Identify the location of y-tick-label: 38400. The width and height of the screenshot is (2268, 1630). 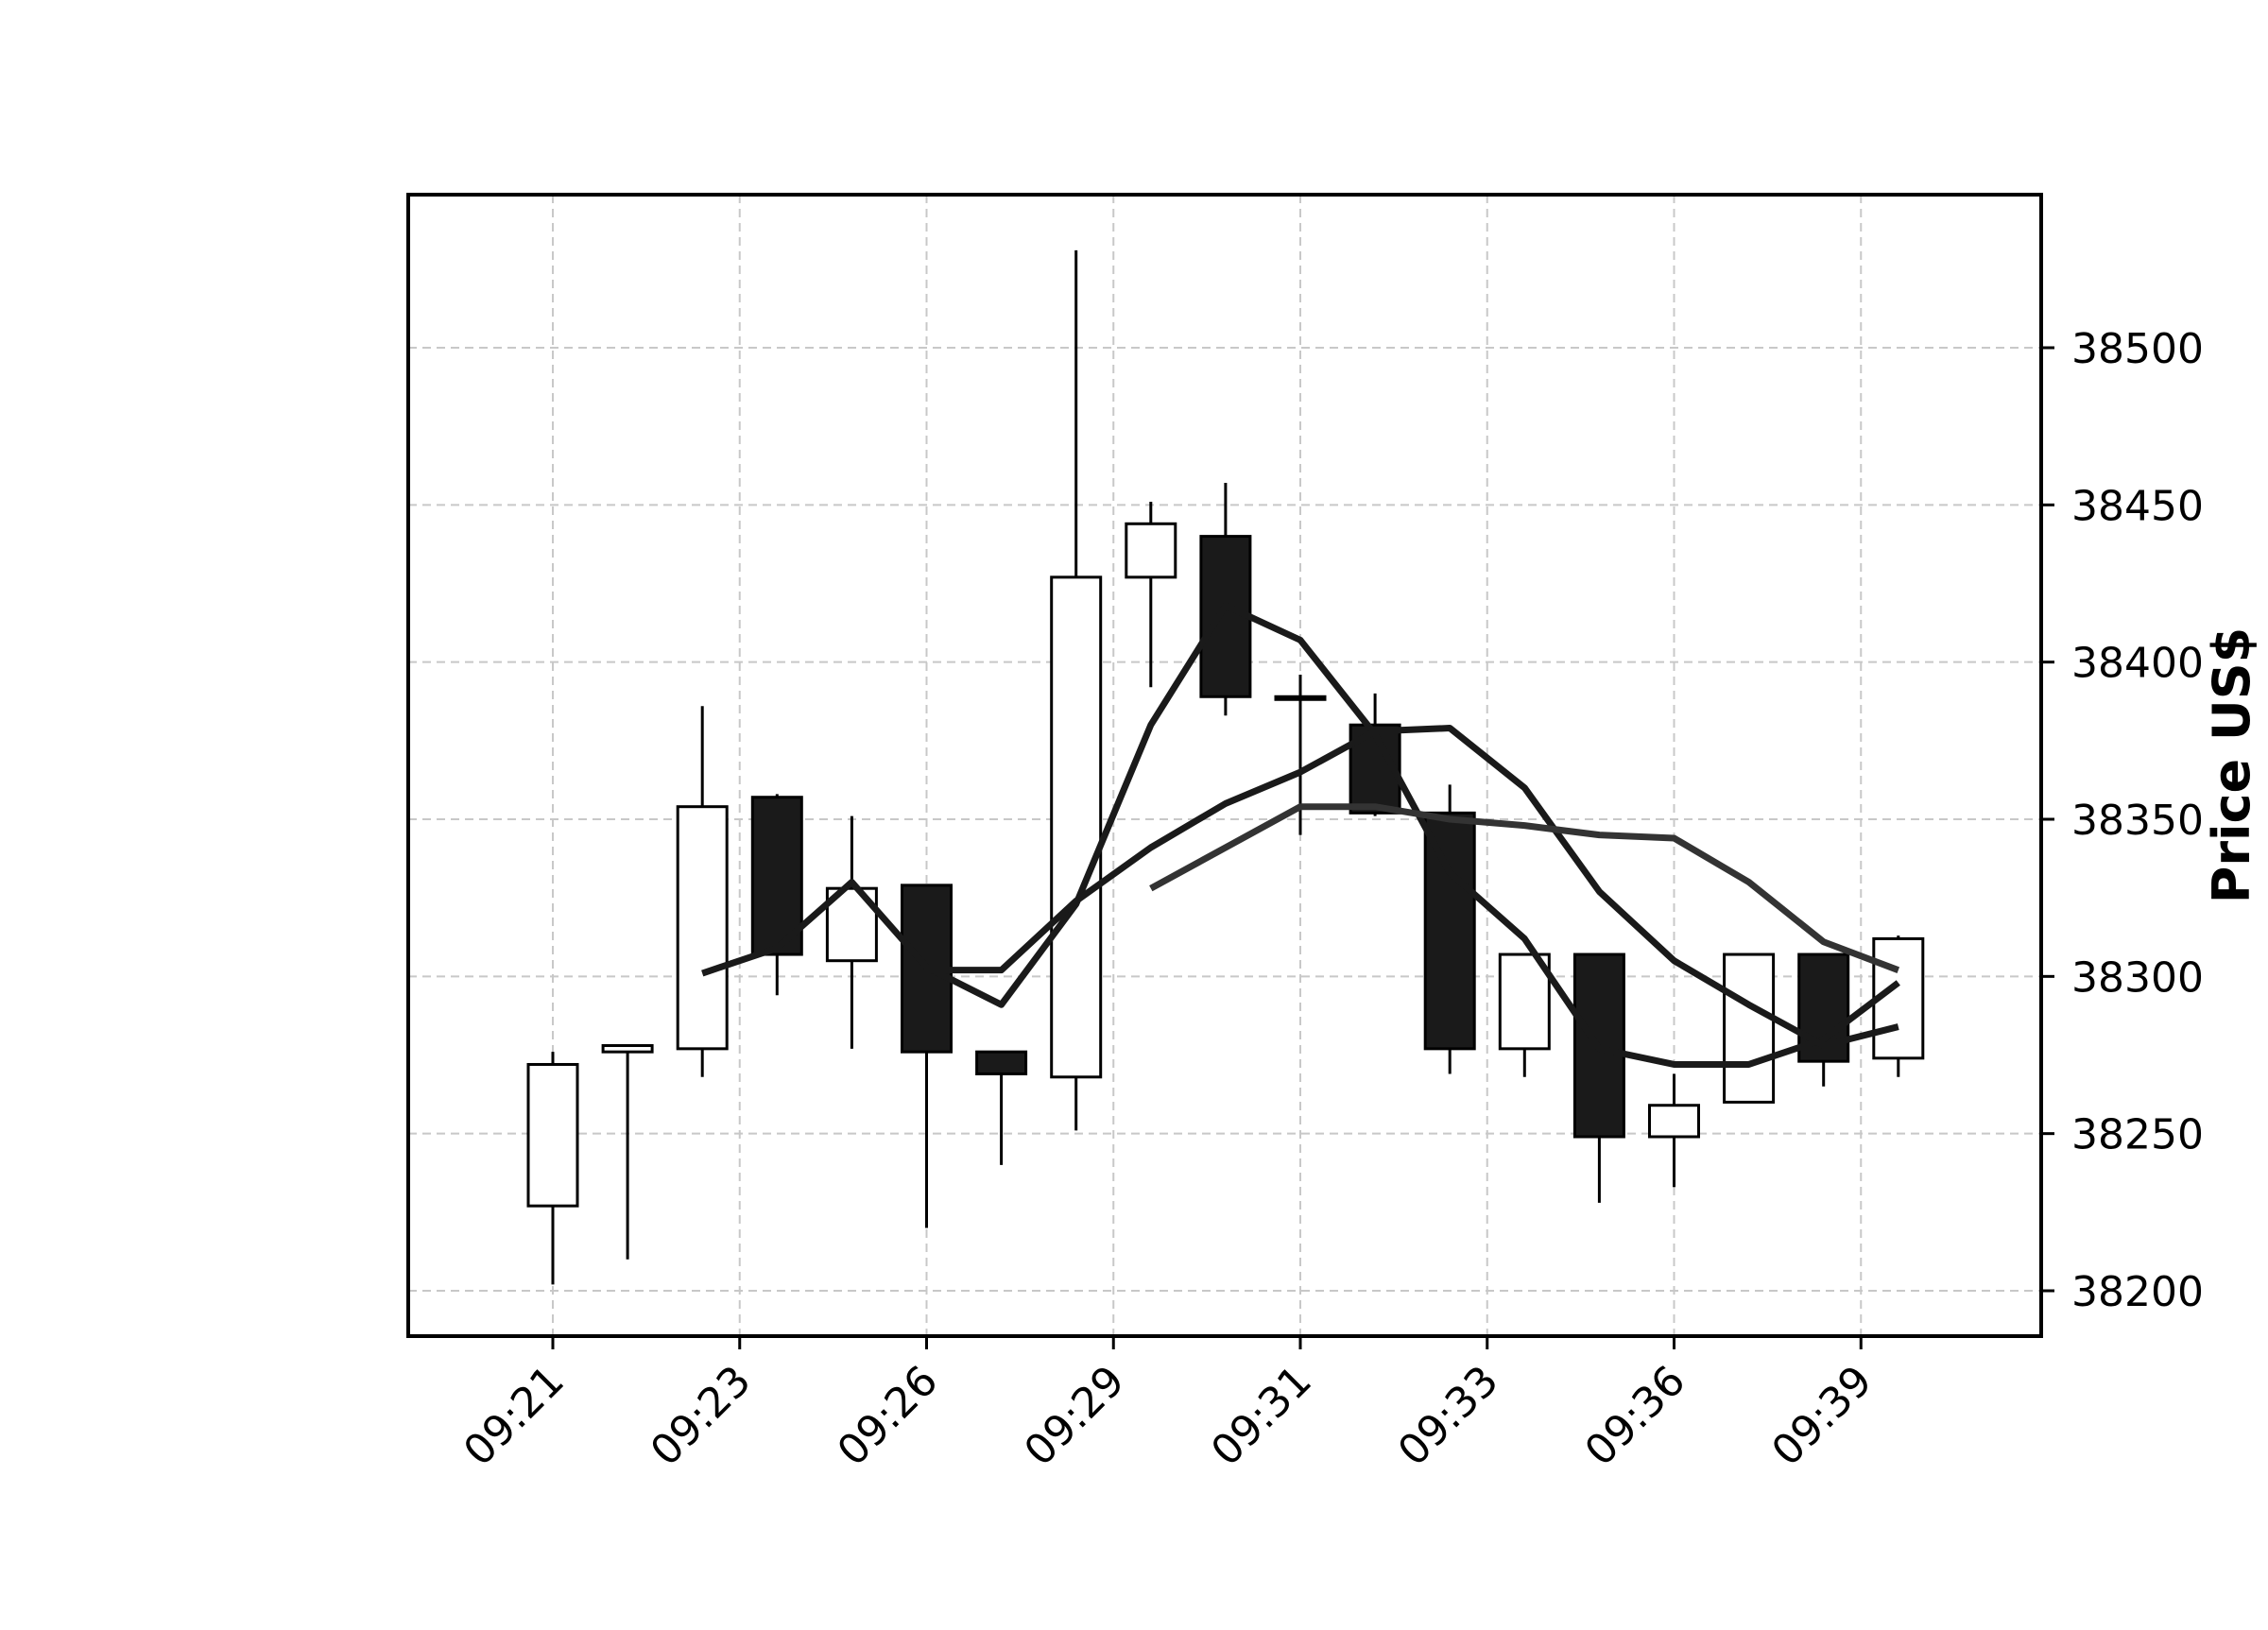
(2137, 664).